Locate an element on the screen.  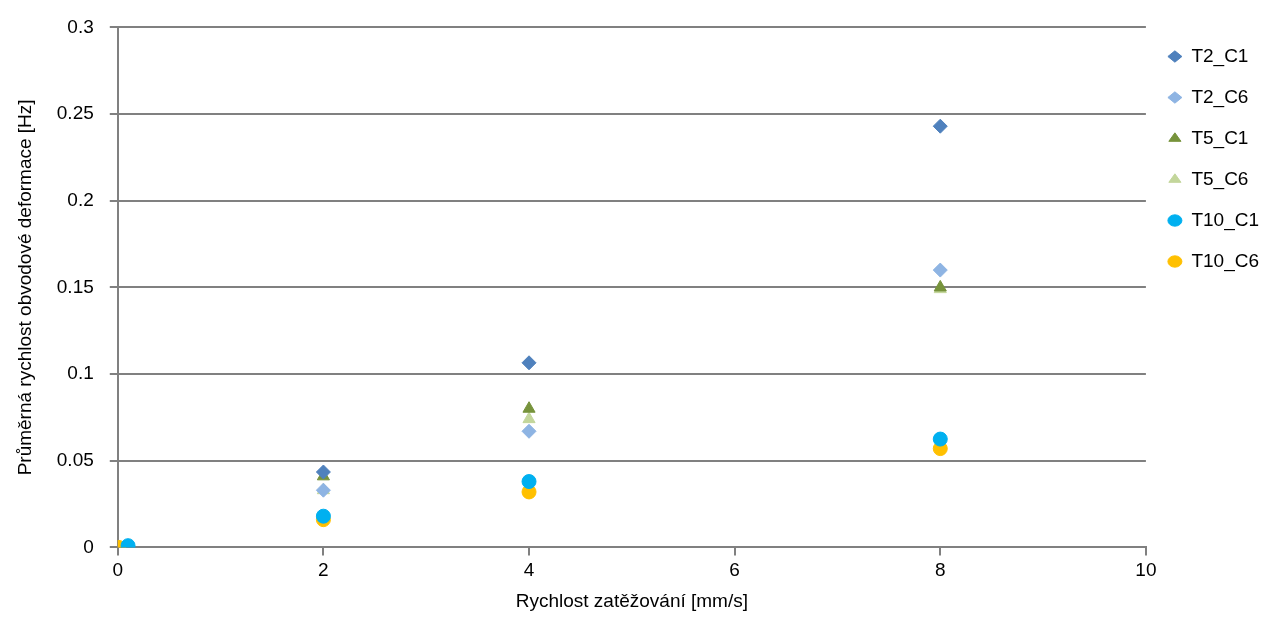
legend-label: T2_C1 is located at coordinates (1220, 55).